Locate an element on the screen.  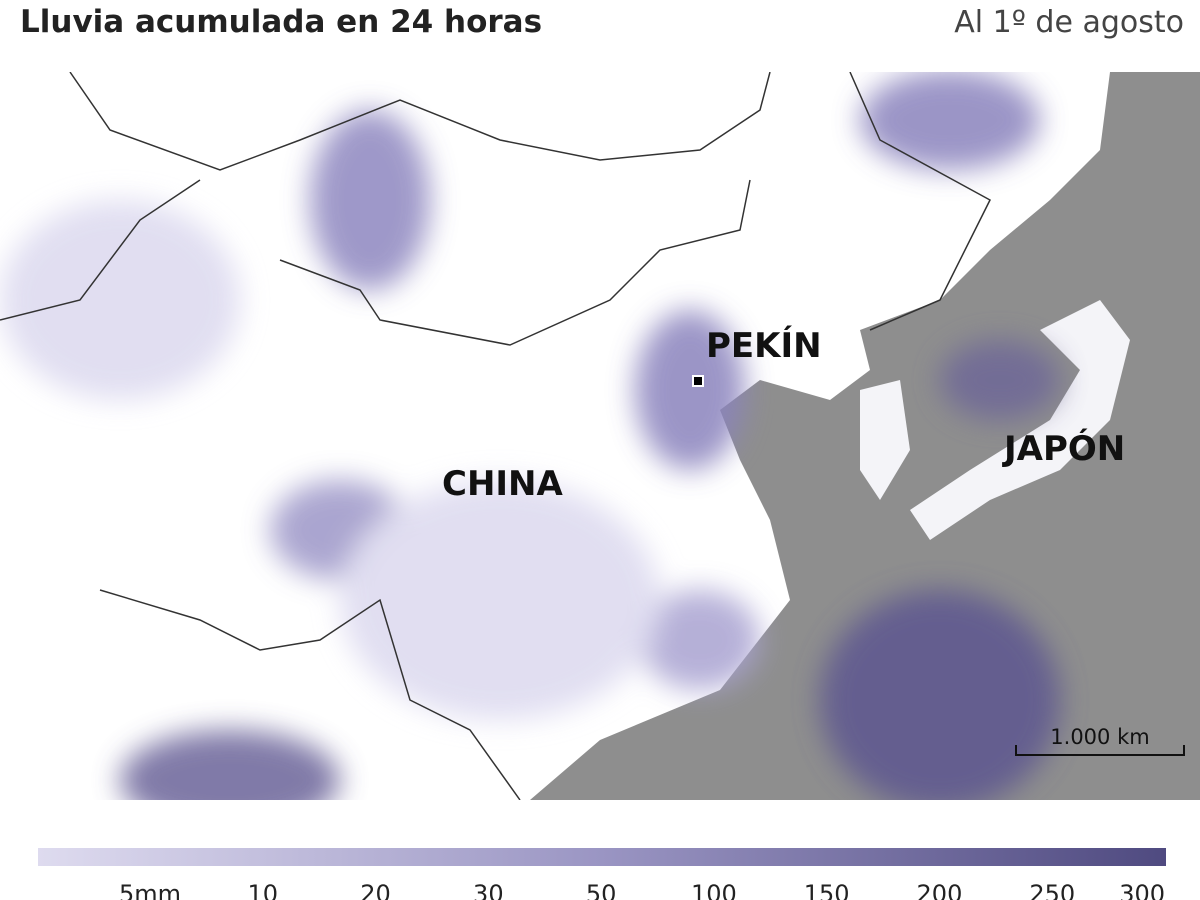
beijing-marker is located at coordinates (698, 381).